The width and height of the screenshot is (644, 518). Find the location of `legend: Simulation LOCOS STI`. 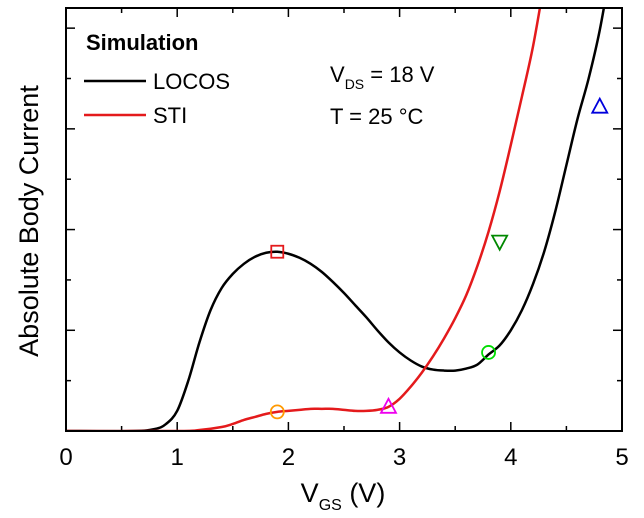

legend: Simulation LOCOS STI is located at coordinates (157, 79).